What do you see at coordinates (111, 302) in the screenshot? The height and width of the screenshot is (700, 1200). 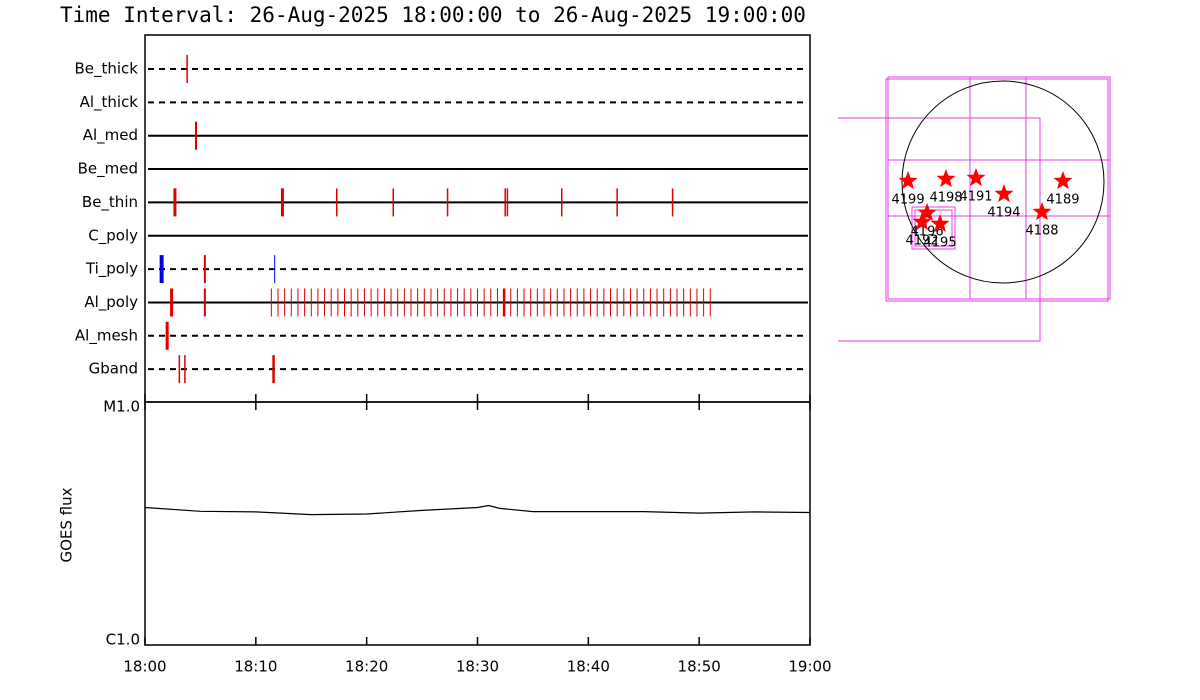 I see `row-label: Al_poly` at bounding box center [111, 302].